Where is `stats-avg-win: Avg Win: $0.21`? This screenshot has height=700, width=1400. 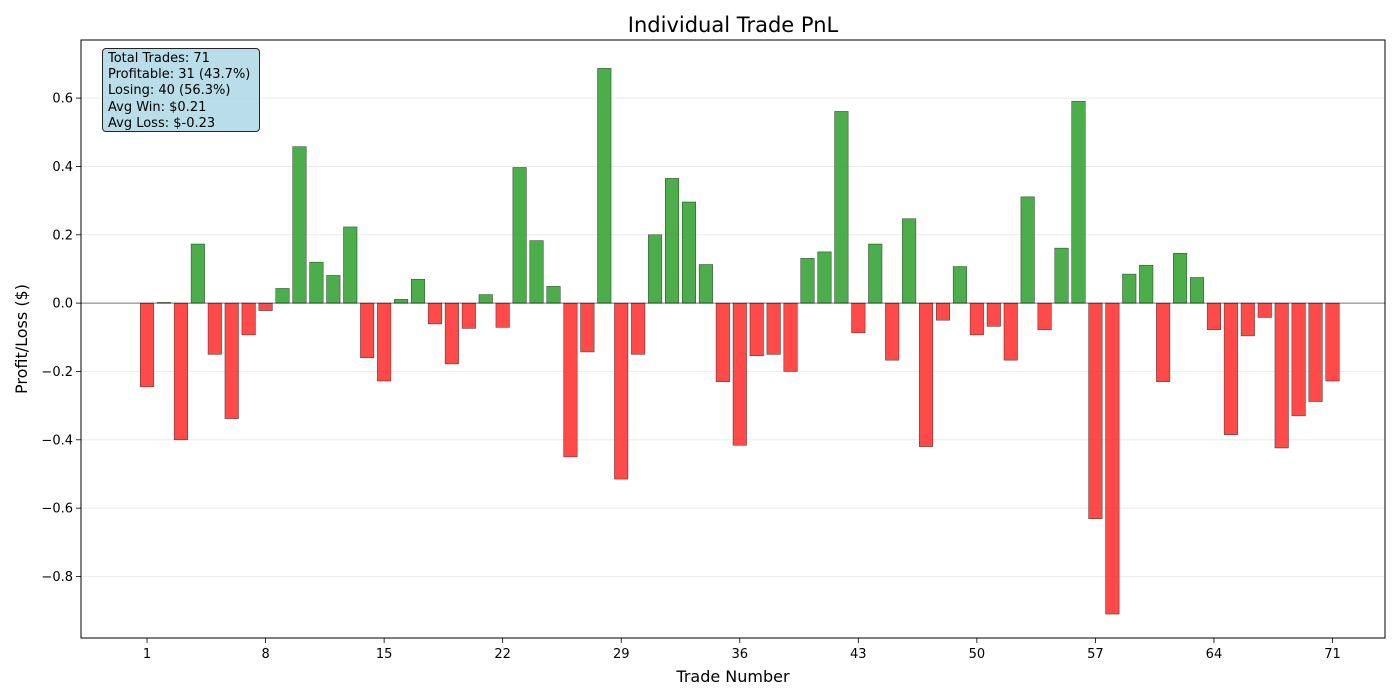
stats-avg-win: Avg Win: $0.21 is located at coordinates (157, 107).